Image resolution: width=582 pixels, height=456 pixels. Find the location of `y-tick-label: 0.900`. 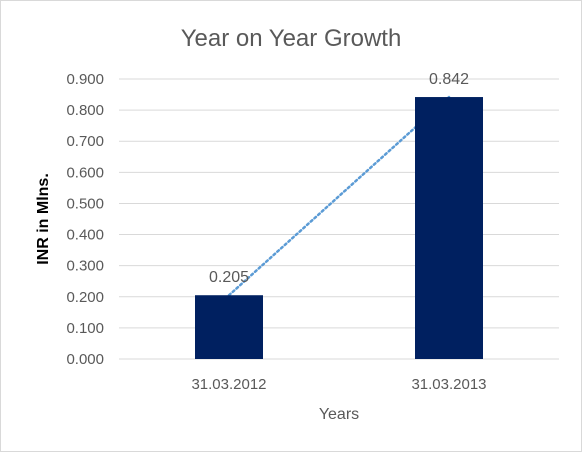

y-tick-label: 0.900 is located at coordinates (85, 79).